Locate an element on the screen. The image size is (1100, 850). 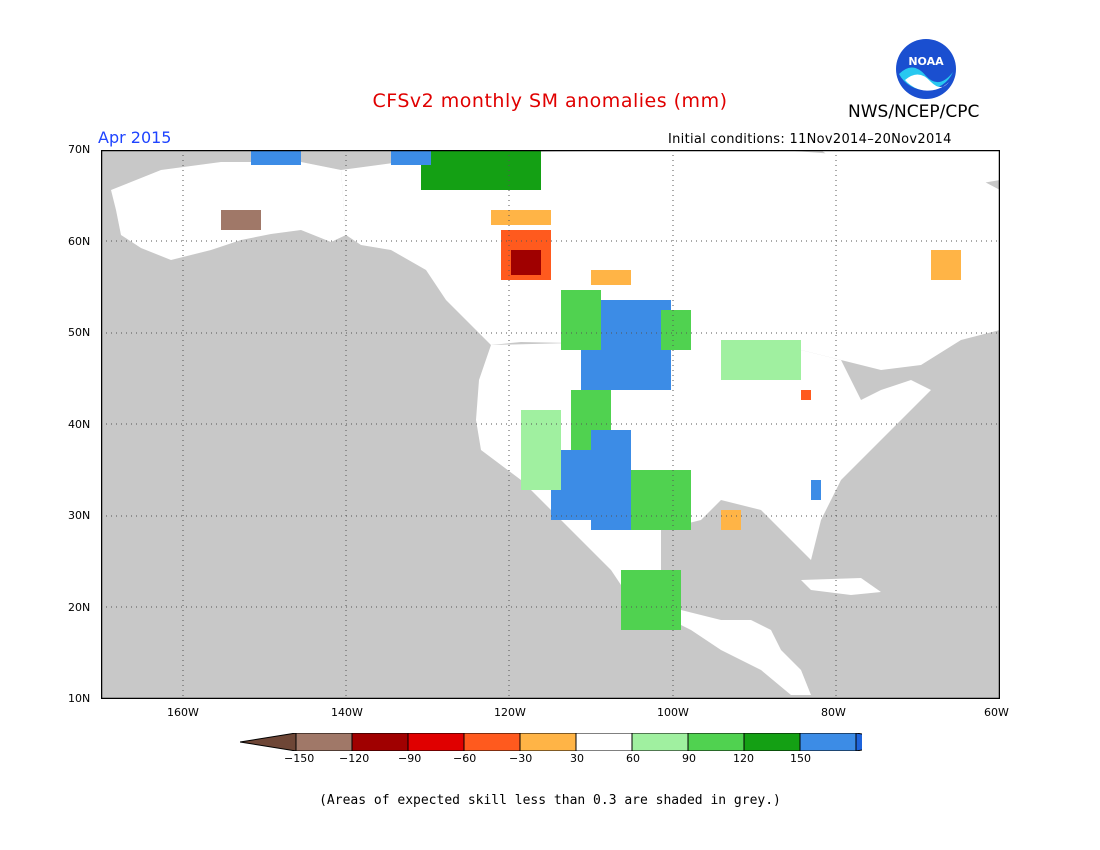
map-title: CFSv2 monthly SM anomalies (mm) is located at coordinates (550, 101).